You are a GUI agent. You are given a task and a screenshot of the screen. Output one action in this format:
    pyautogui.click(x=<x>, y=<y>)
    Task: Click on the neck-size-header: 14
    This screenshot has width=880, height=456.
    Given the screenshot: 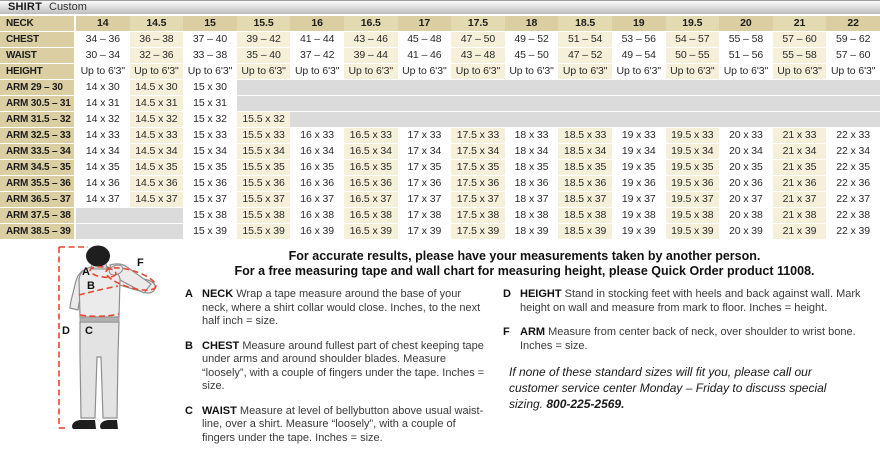 What is the action you would take?
    pyautogui.click(x=103, y=24)
    